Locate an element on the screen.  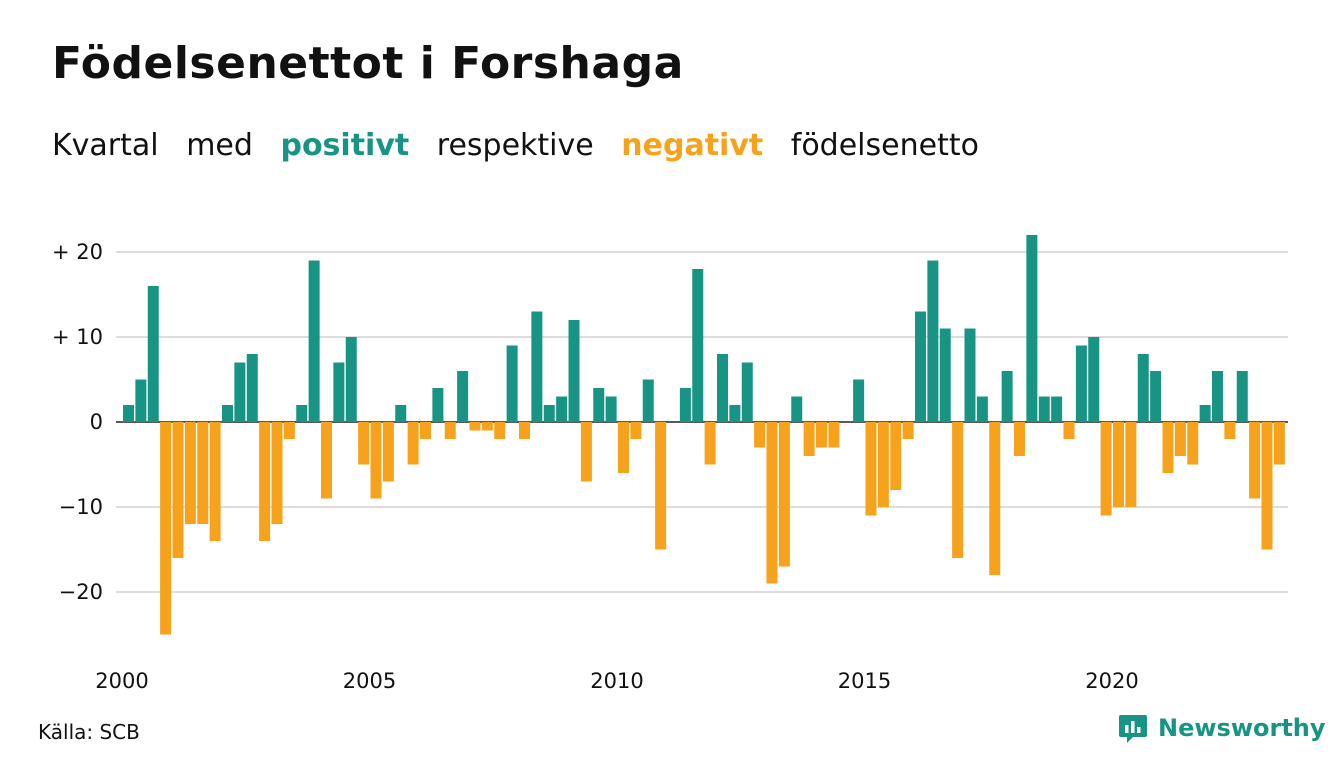
brand-logo: Newsworthy is located at coordinates (1222, 728).